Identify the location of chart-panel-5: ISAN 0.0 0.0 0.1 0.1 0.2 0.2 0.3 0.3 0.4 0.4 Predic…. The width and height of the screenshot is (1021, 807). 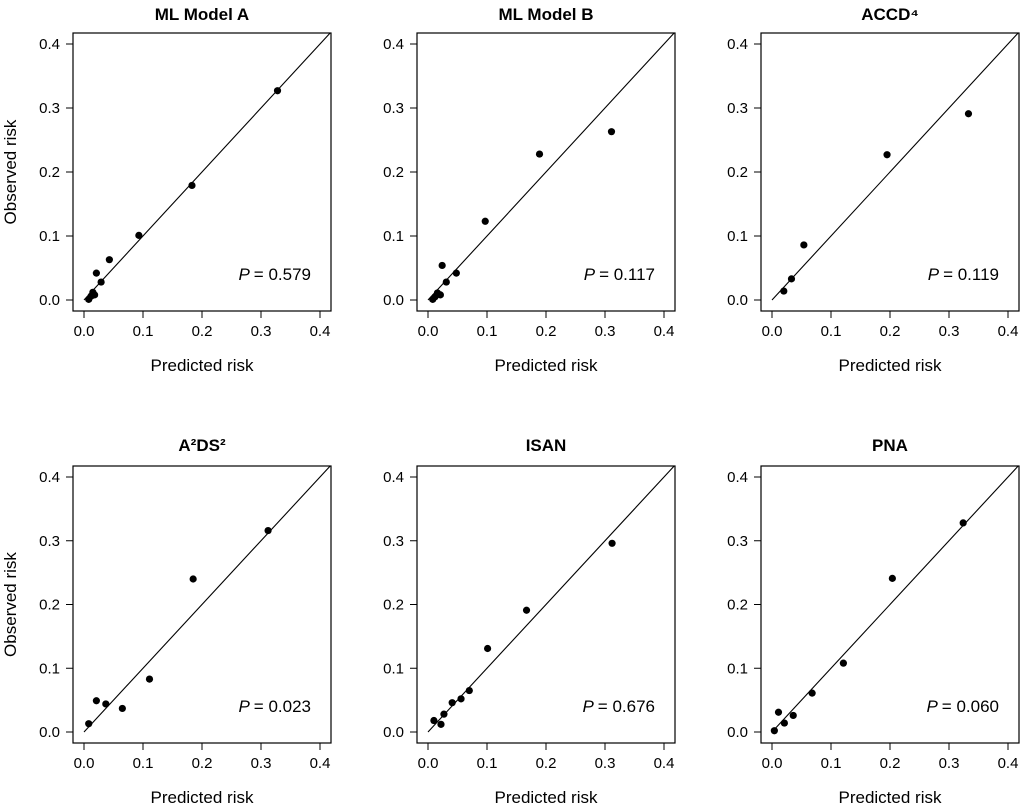
(529, 621).